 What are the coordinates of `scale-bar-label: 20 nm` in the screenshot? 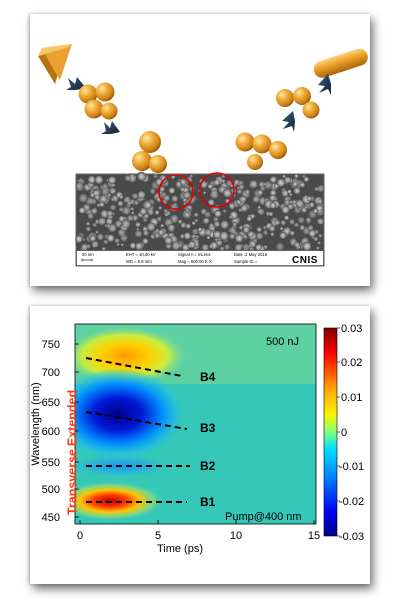 It's located at (88, 254).